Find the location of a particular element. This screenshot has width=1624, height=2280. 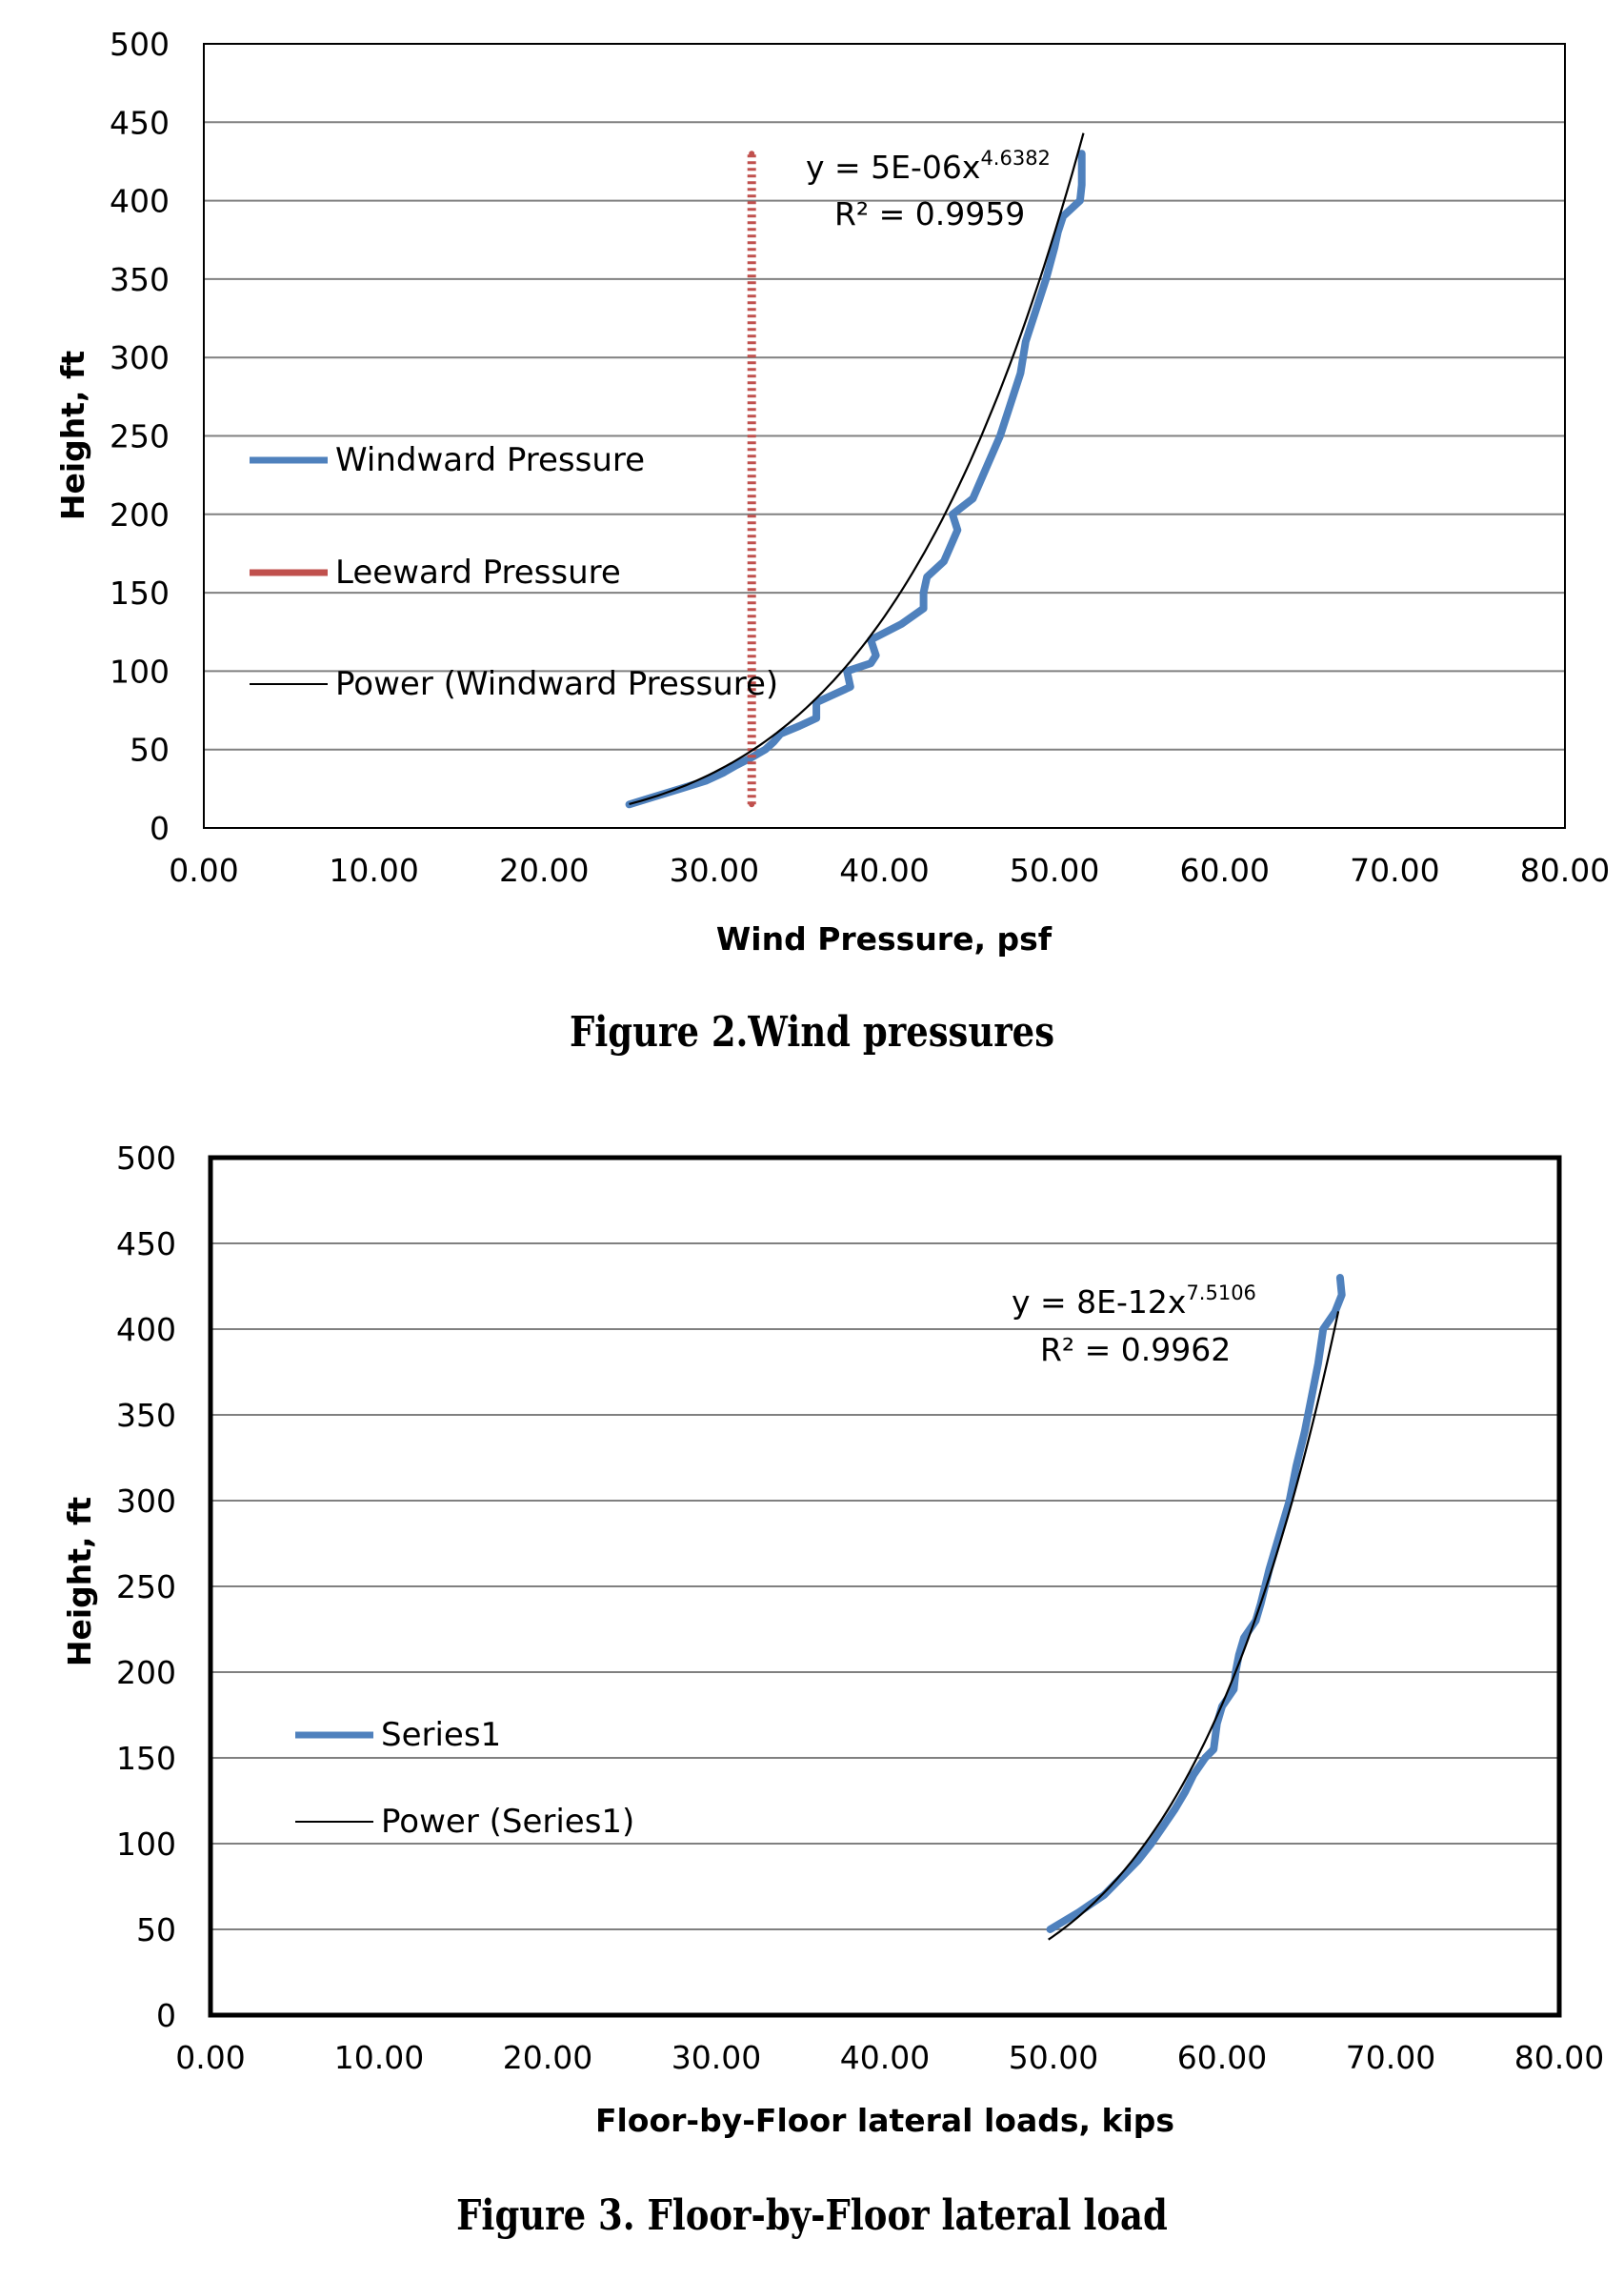

y-tick-labels: 0 50 100 150 200 250 300 350 400 450 500 is located at coordinates (146, 1587).